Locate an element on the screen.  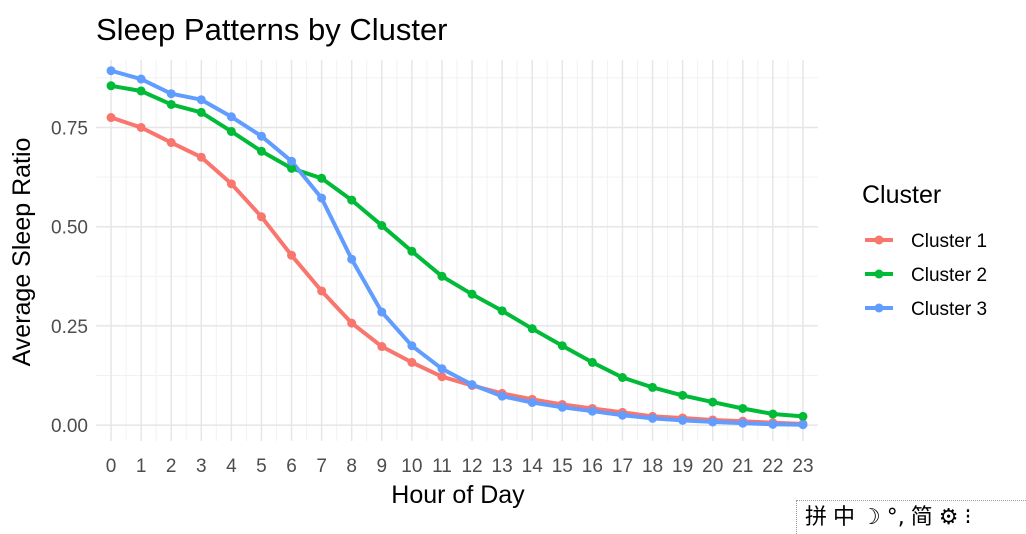
y-axis-title: Average Sleep Ratio is located at coordinates (22, 252).